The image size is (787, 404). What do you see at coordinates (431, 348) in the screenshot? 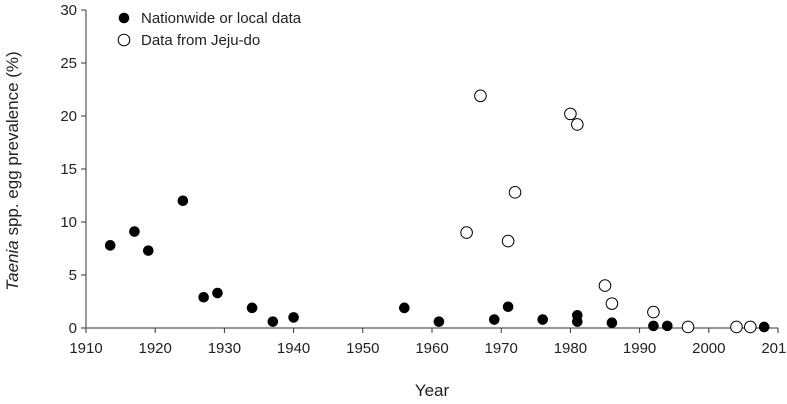
I see `x-tick-label: 1960` at bounding box center [431, 348].